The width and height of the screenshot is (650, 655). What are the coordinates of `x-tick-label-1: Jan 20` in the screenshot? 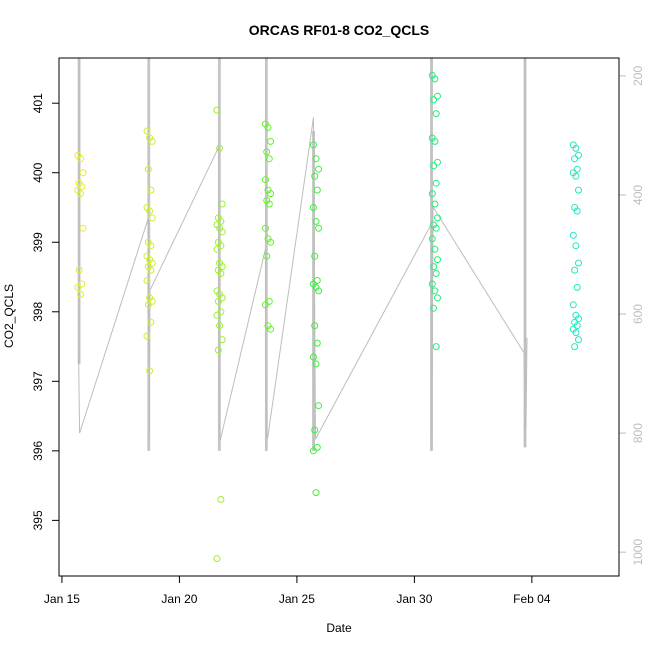 It's located at (179, 599).